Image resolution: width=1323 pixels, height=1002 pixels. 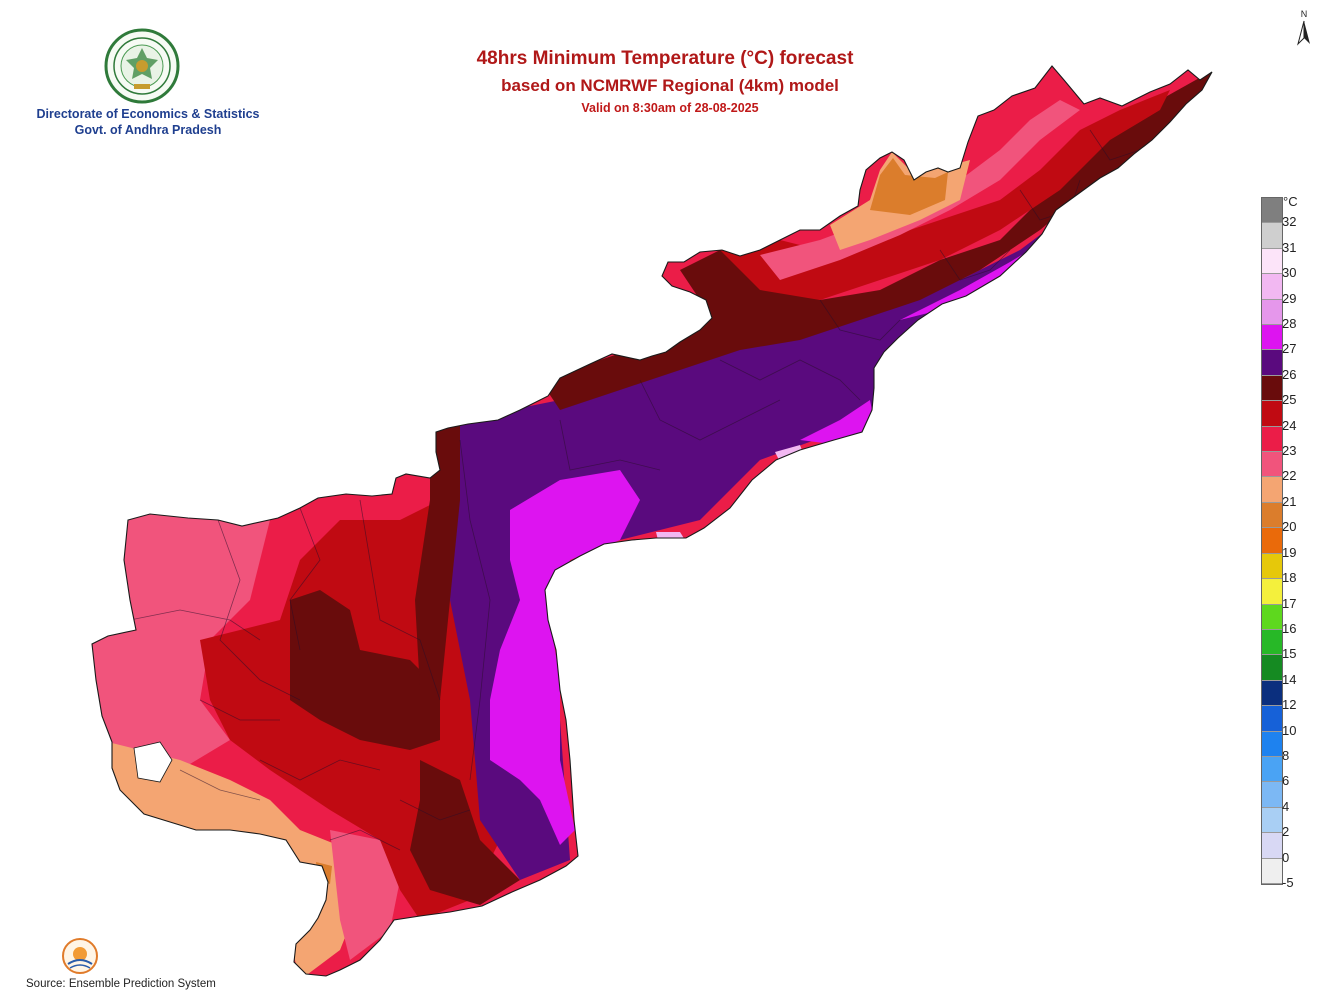 I want to click on legend-tick-label: 15, so click(x=1289, y=654).